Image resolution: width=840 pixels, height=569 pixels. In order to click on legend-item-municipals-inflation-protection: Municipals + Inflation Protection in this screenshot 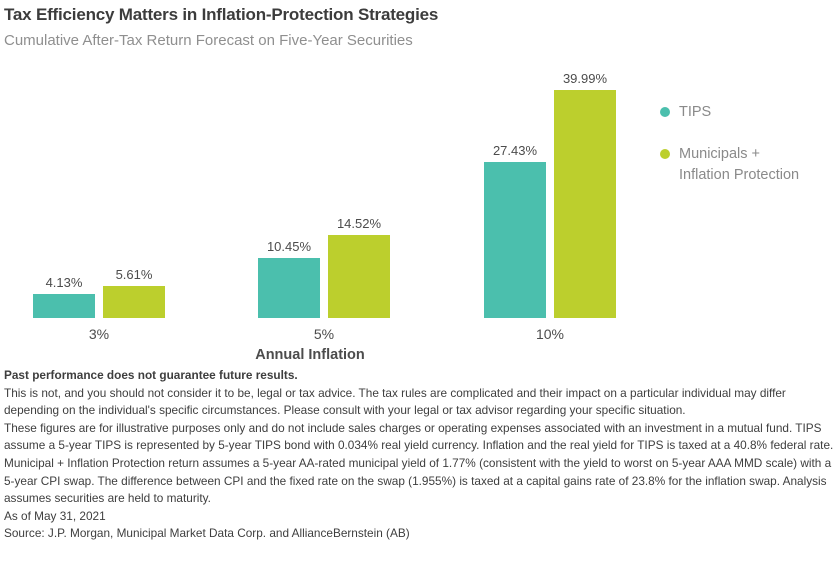, I will do `click(729, 165)`.